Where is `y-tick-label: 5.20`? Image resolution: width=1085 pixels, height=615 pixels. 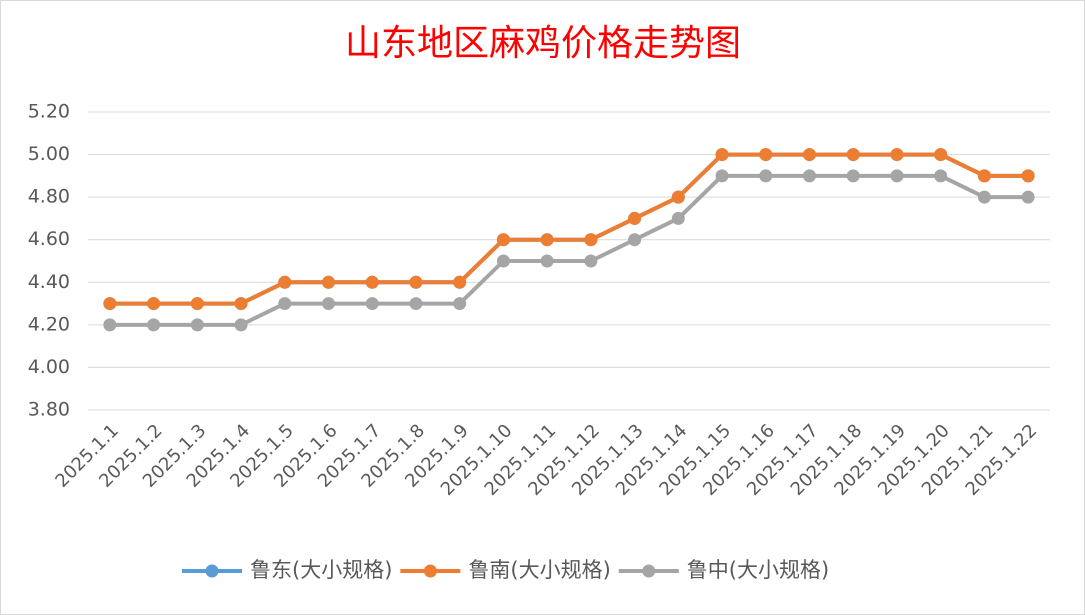 y-tick-label: 5.20 is located at coordinates (49, 112).